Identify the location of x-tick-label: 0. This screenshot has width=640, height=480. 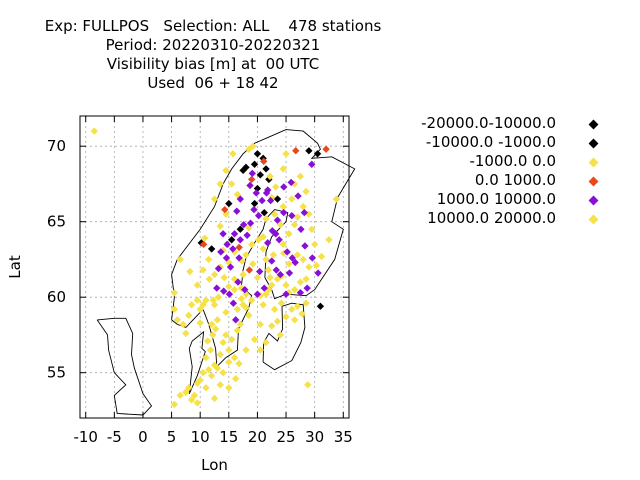
(143, 437).